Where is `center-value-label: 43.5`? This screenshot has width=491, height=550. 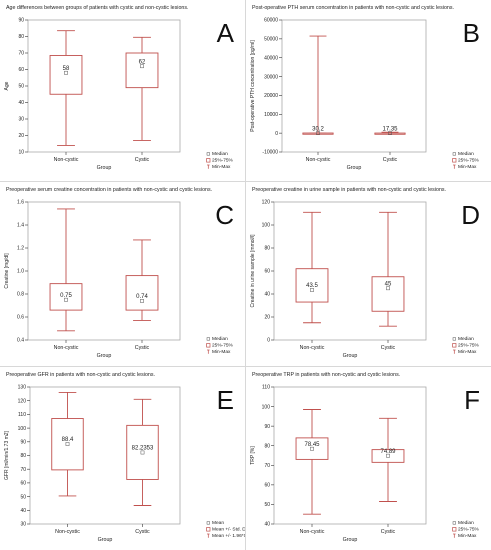
center-value-label: 43.5 is located at coordinates (312, 286).